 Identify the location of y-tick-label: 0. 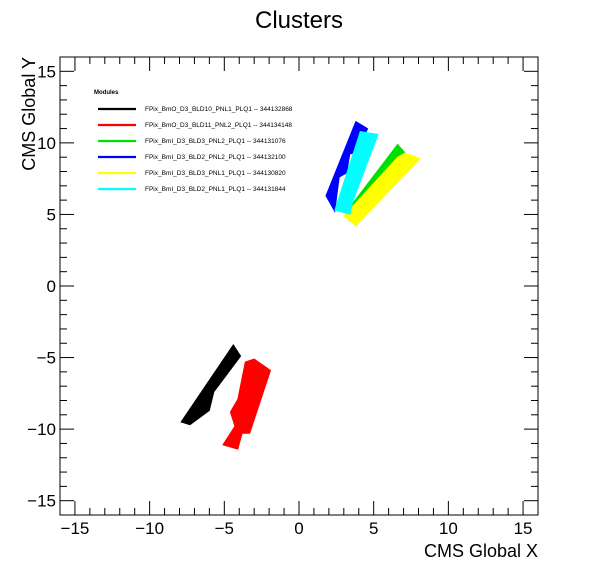
(51, 286).